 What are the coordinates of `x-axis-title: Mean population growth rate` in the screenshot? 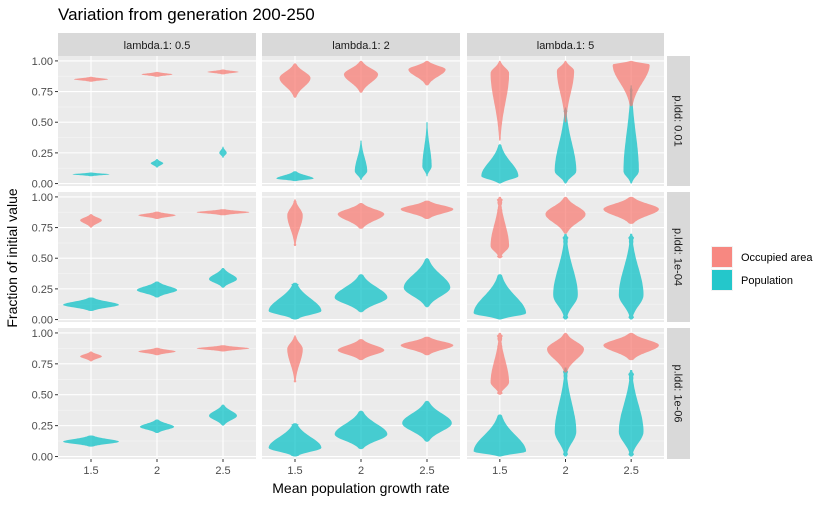 It's located at (361, 488).